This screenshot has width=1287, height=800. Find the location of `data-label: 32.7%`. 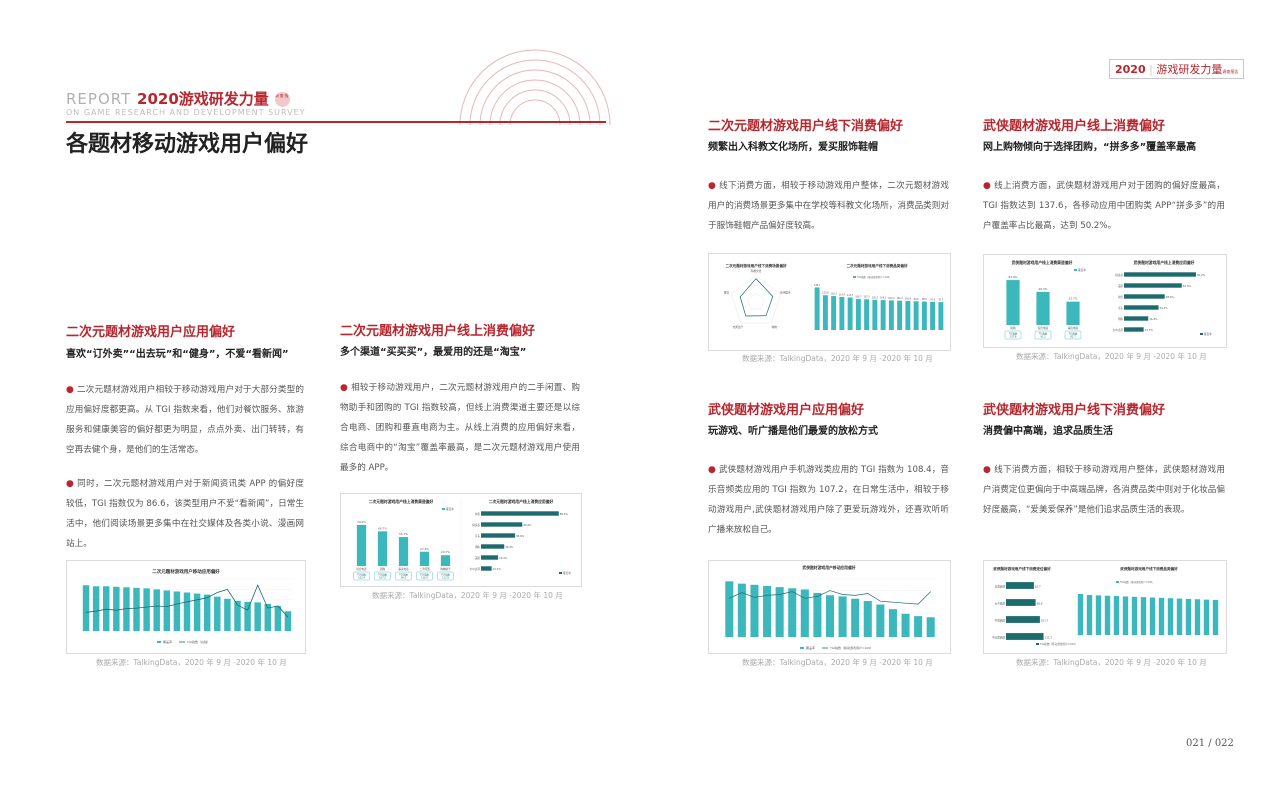

data-label: 32.7% is located at coordinates (1073, 299).